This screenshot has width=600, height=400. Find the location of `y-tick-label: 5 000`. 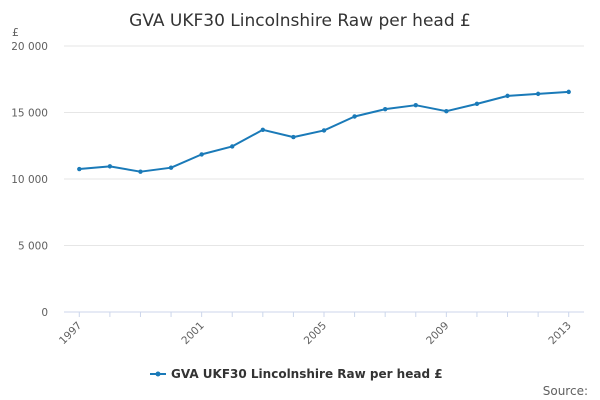

y-tick-label: 5 000 is located at coordinates (33, 247).